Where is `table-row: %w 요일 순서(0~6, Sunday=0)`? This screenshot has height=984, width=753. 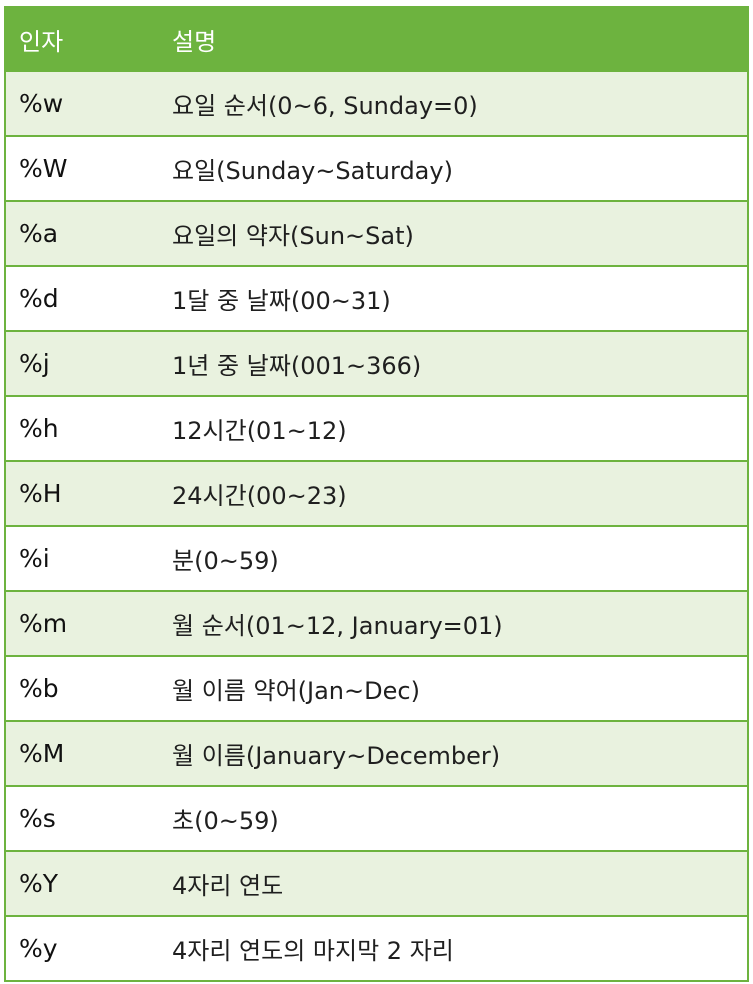 table-row: %w 요일 순서(0~6, Sunday=0) is located at coordinates (376, 103).